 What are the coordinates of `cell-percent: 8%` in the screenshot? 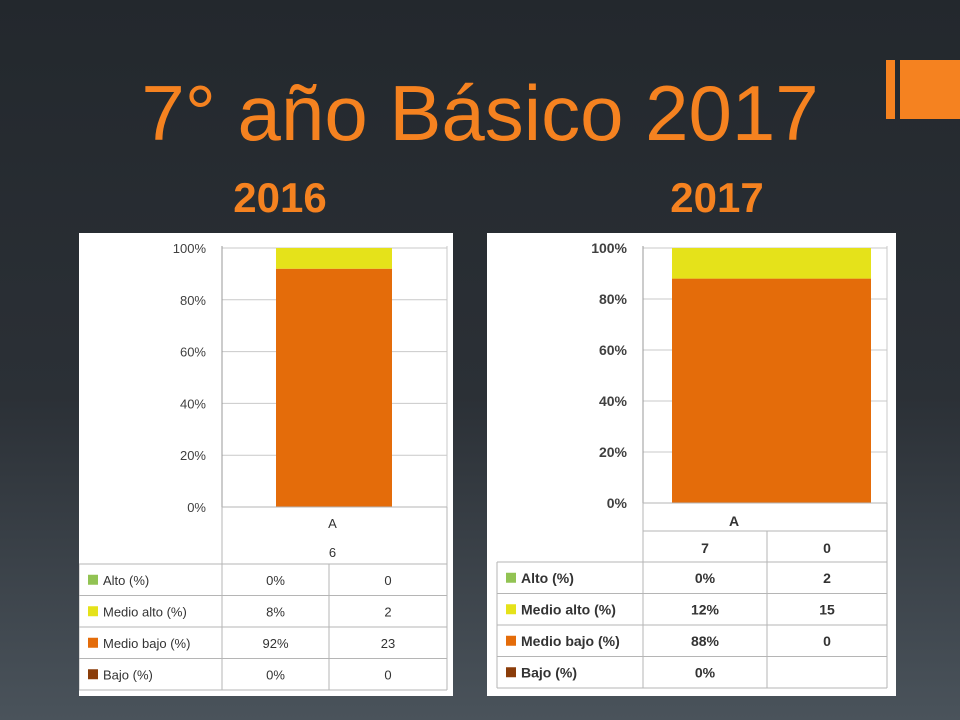 It's located at (275, 611).